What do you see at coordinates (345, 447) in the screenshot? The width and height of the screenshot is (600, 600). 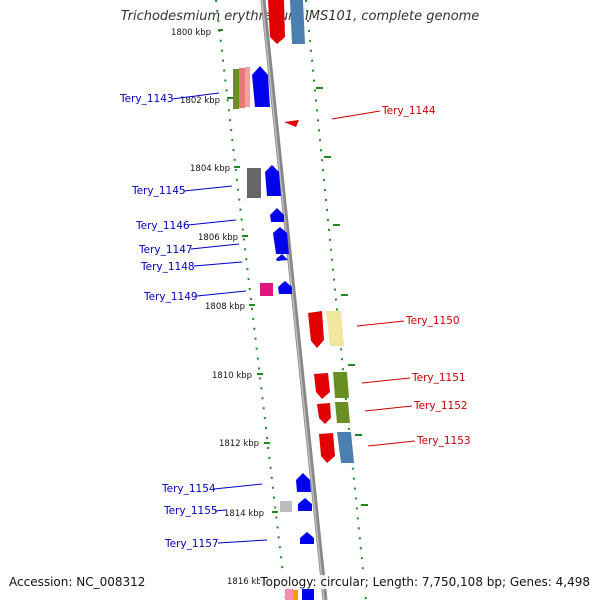 I see `gene-steel-blue` at bounding box center [345, 447].